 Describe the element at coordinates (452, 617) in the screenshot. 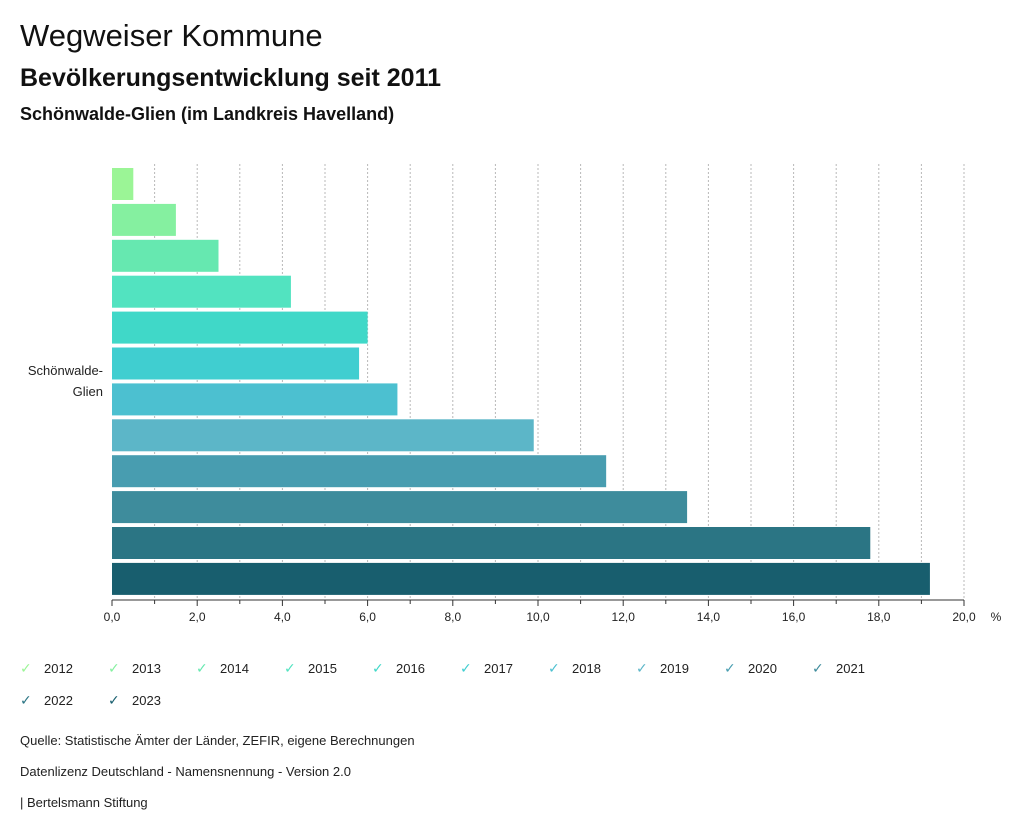

I see `x-tick-label: 8,0` at that location.